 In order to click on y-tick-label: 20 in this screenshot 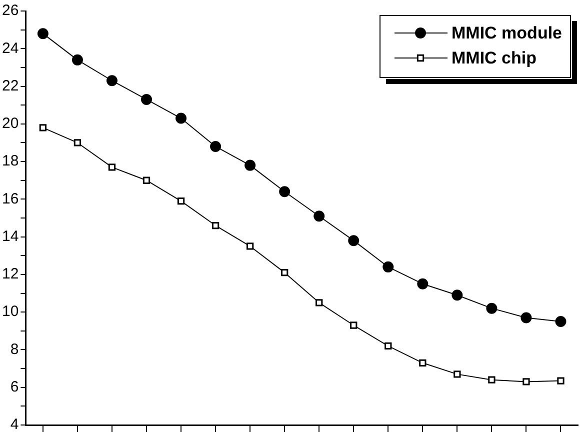, I will do `click(10, 123)`.